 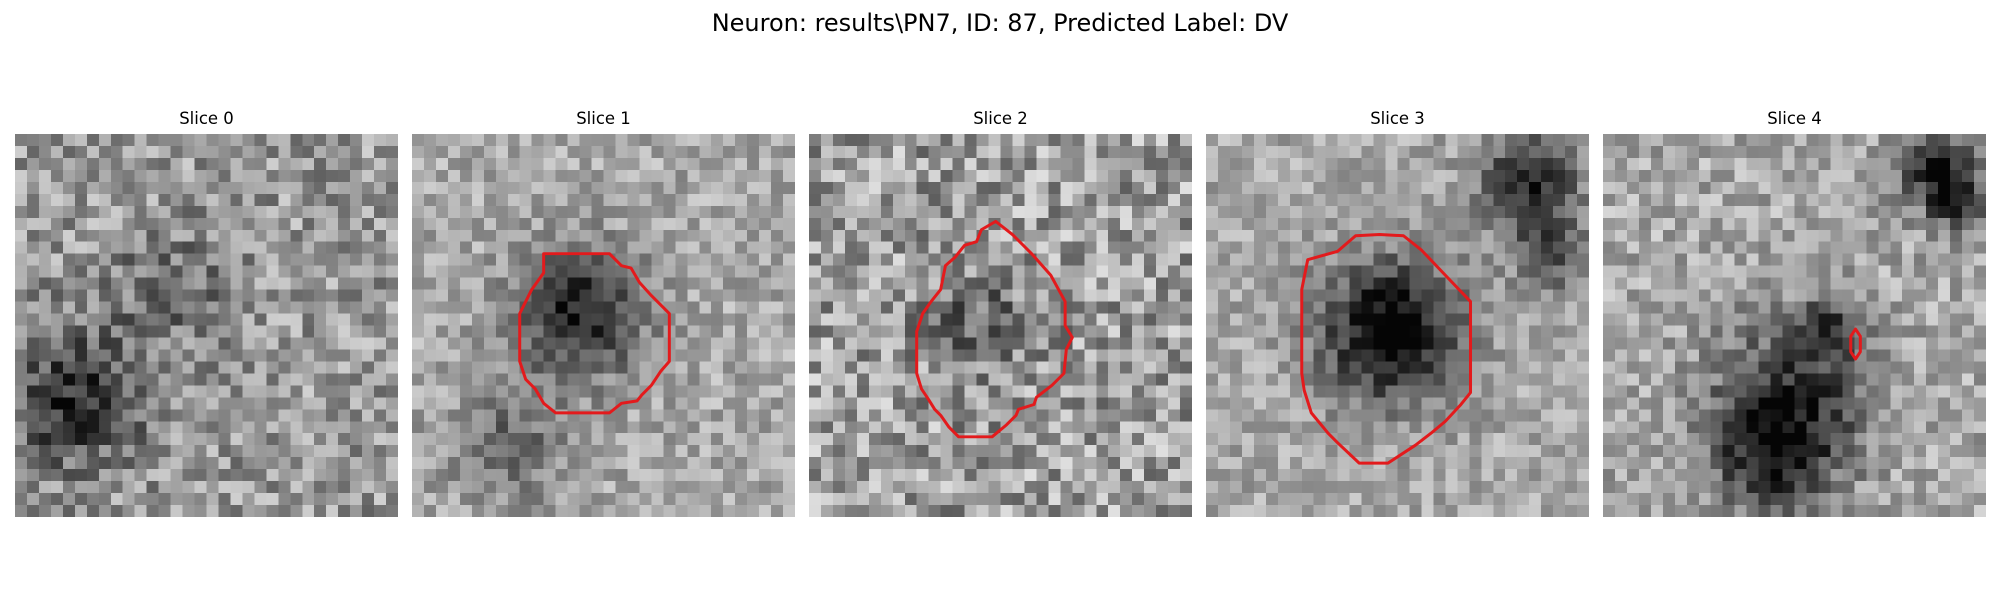 I want to click on slice-panel-2: Slice 2, so click(x=1000, y=312).